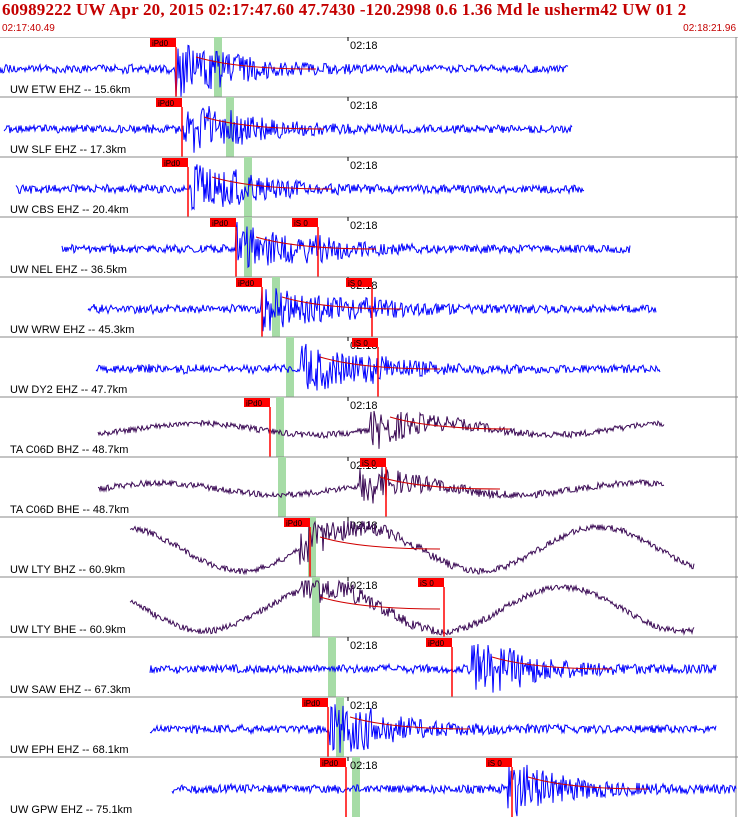  I want to click on trace-panel: 02:18 iPd0 TA C06D BHZ -- 48.7km, so click(369, 426).